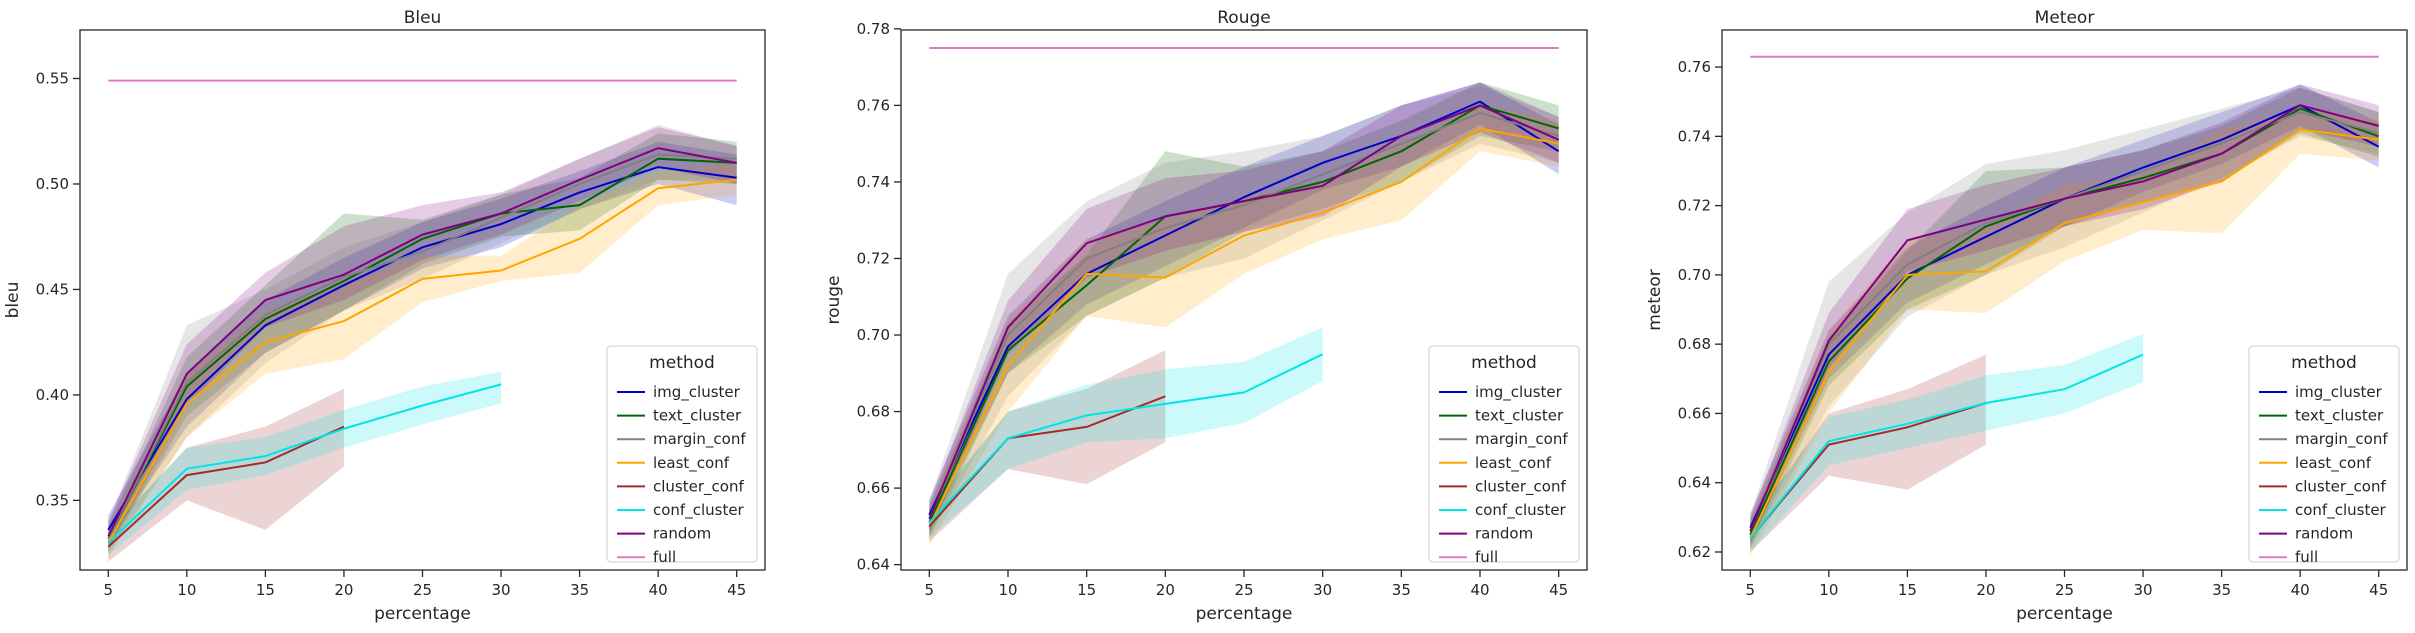 The image size is (2415, 633). Describe the element at coordinates (52, 395) in the screenshot. I see `y-tick-label: 0.40` at that location.